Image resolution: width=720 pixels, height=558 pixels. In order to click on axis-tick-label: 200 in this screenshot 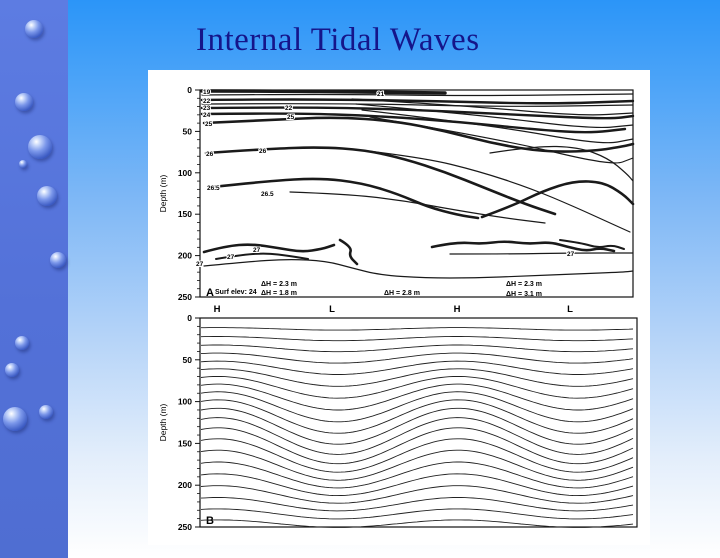, I will do `click(185, 485)`.